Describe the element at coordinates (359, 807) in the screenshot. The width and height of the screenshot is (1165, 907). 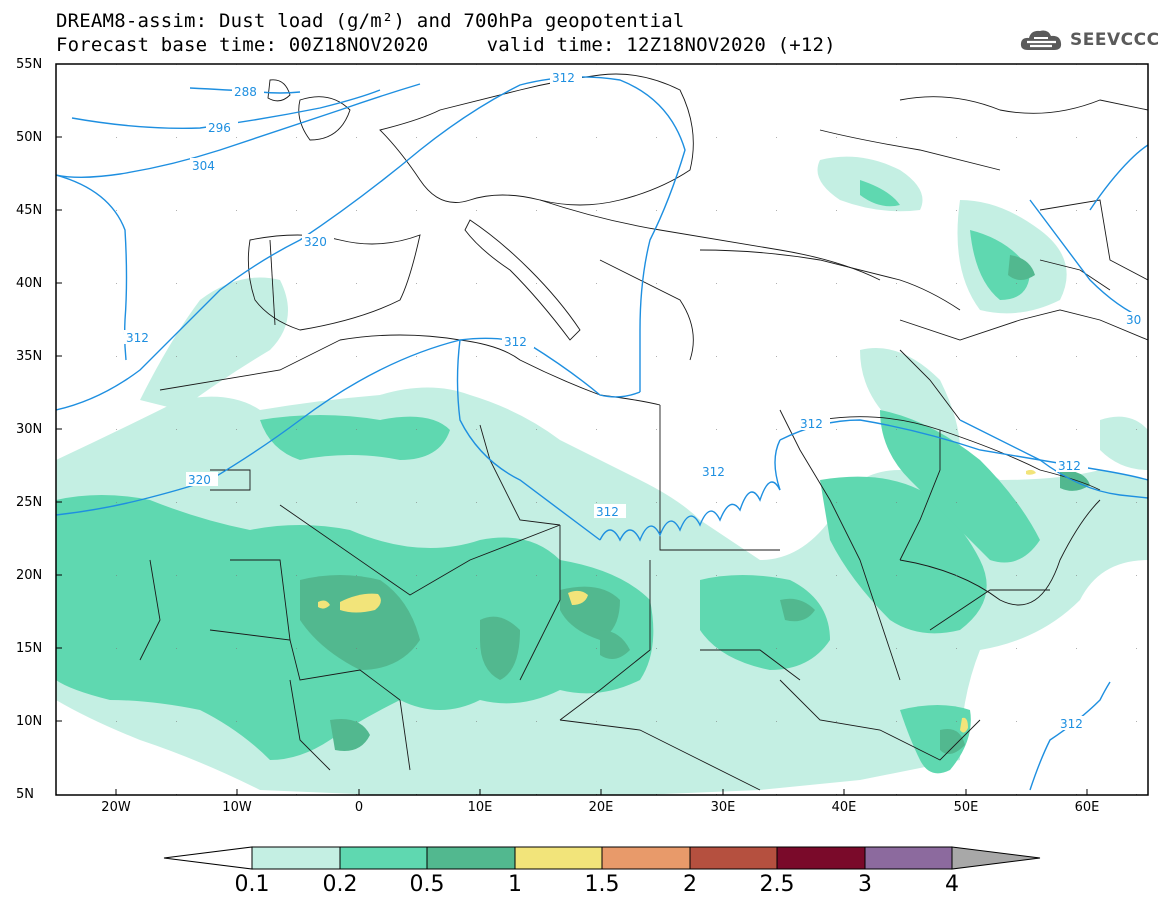
I see `lon-label: 0` at that location.